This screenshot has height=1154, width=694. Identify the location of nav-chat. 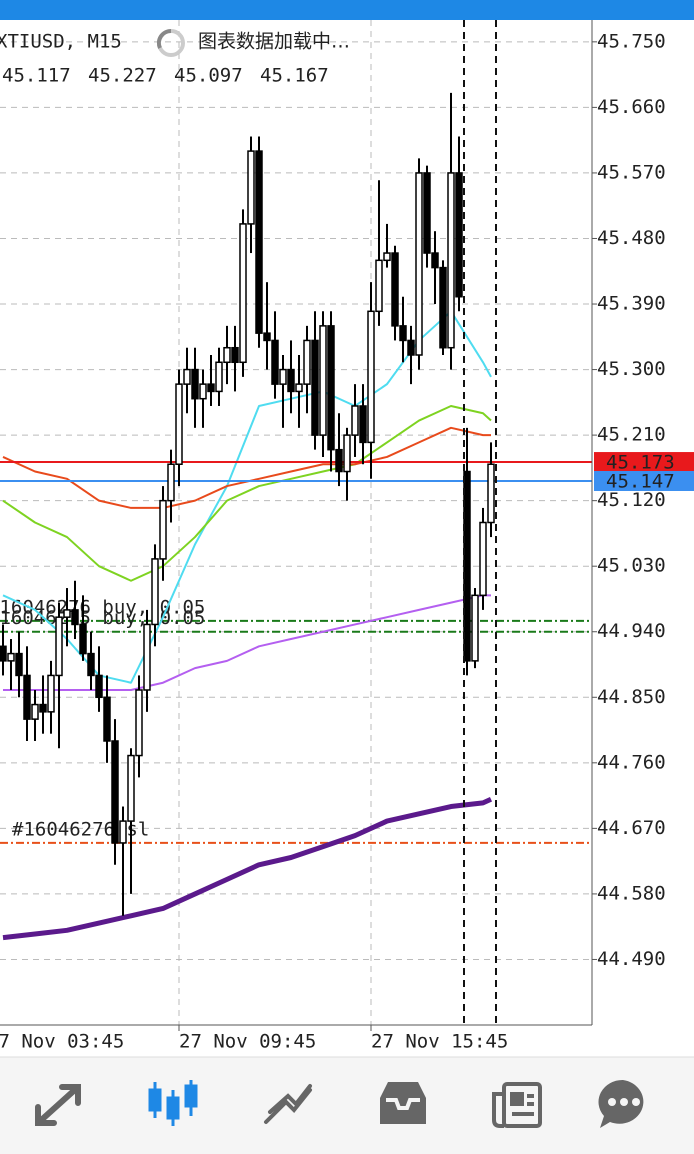
(621, 1103).